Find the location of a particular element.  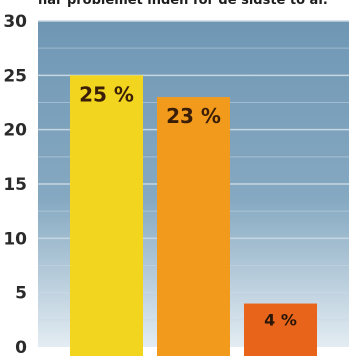

y-axis: 0 5 10 15 20 25 30 is located at coordinates (15, 184).